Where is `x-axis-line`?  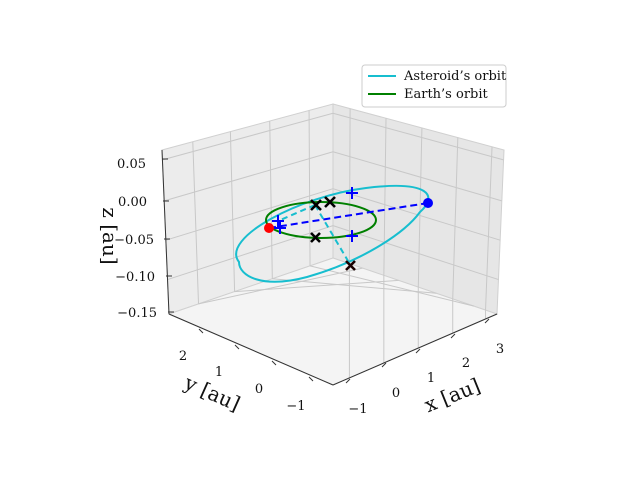 x-axis-line is located at coordinates (415, 349).